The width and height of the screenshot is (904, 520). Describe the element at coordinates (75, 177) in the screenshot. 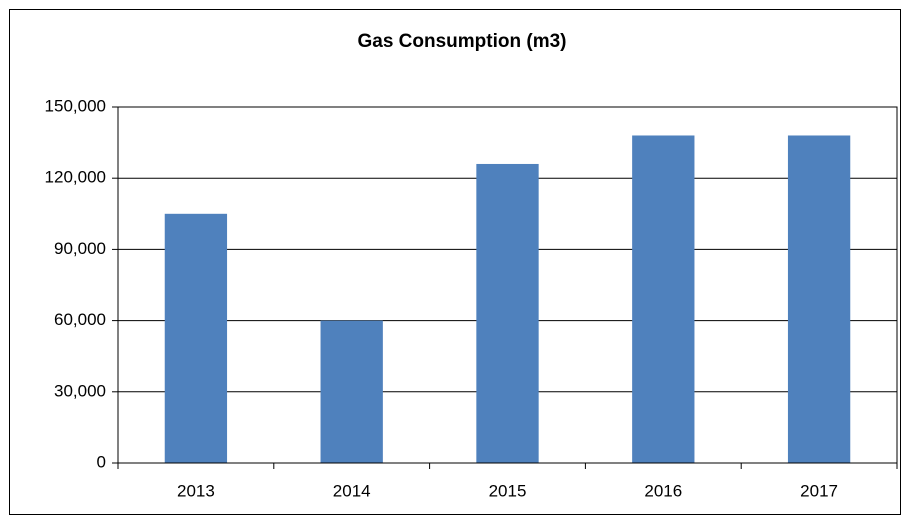

I see `y-tick-label: 120,000` at that location.